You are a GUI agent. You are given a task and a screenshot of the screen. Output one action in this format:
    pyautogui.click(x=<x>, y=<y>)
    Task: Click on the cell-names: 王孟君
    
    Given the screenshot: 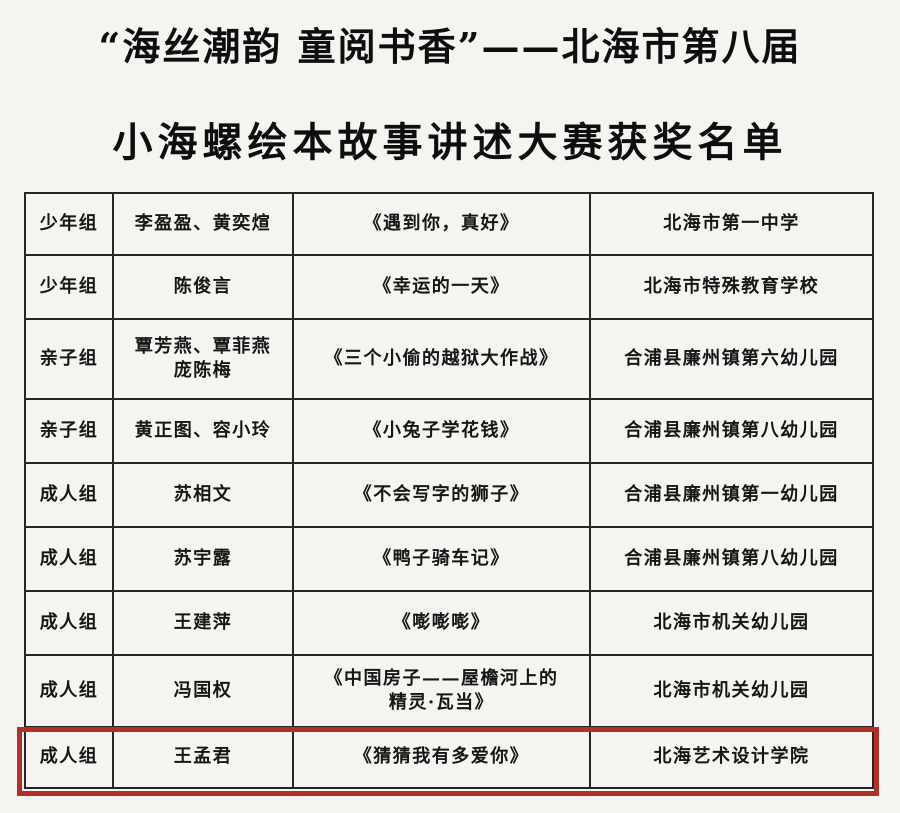 What is the action you would take?
    pyautogui.click(x=203, y=757)
    